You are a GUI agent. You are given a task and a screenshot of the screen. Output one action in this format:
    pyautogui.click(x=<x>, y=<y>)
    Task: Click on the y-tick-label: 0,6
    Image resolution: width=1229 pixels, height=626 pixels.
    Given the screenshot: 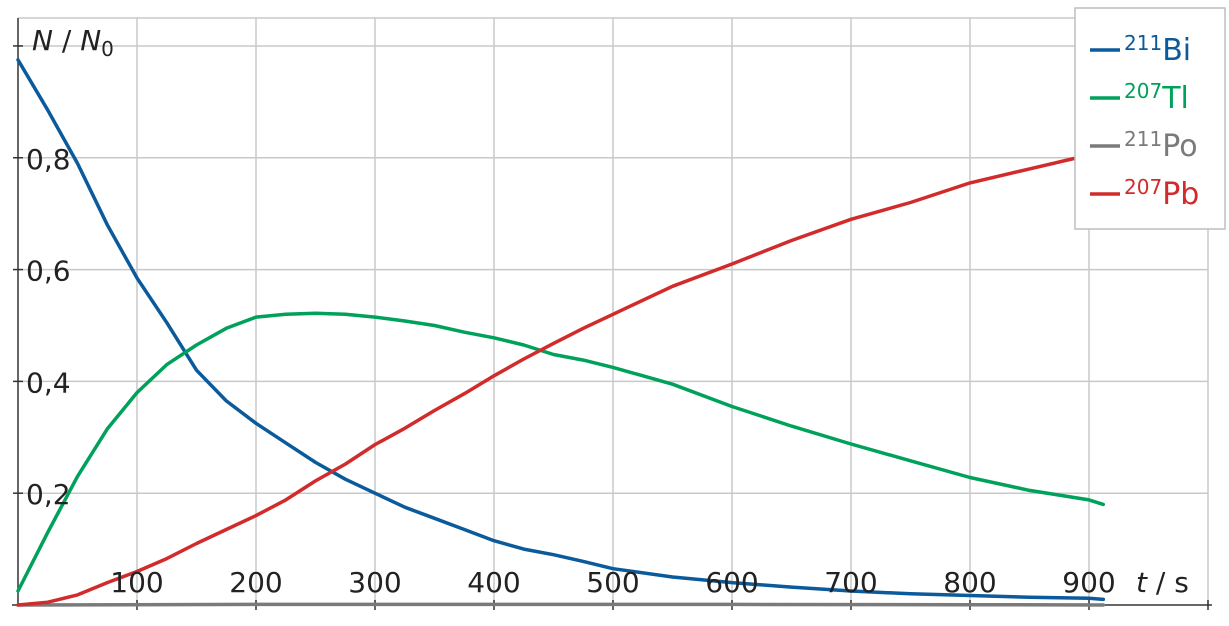 What is the action you would take?
    pyautogui.click(x=48, y=271)
    